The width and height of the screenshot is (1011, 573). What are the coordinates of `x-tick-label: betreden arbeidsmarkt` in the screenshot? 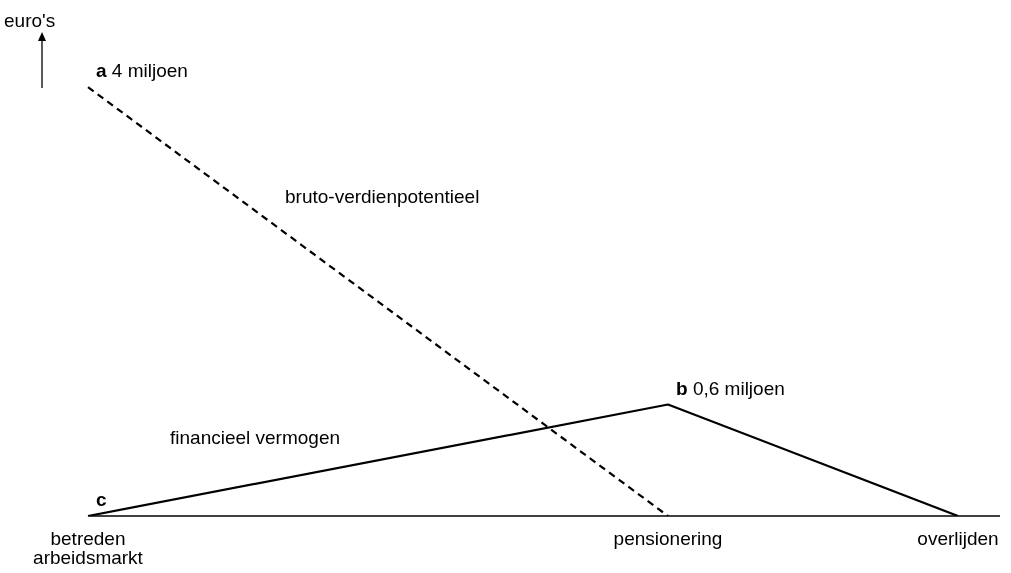 It's located at (88, 548).